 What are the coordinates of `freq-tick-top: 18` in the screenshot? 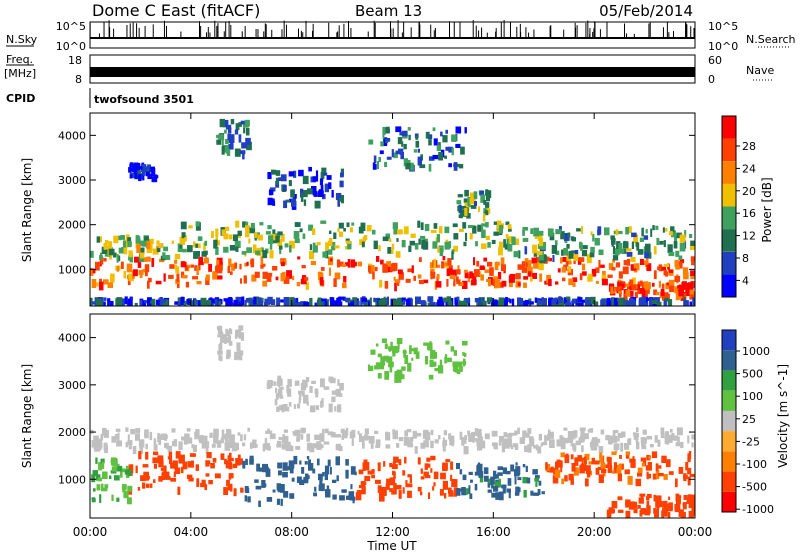 It's located at (75, 60).